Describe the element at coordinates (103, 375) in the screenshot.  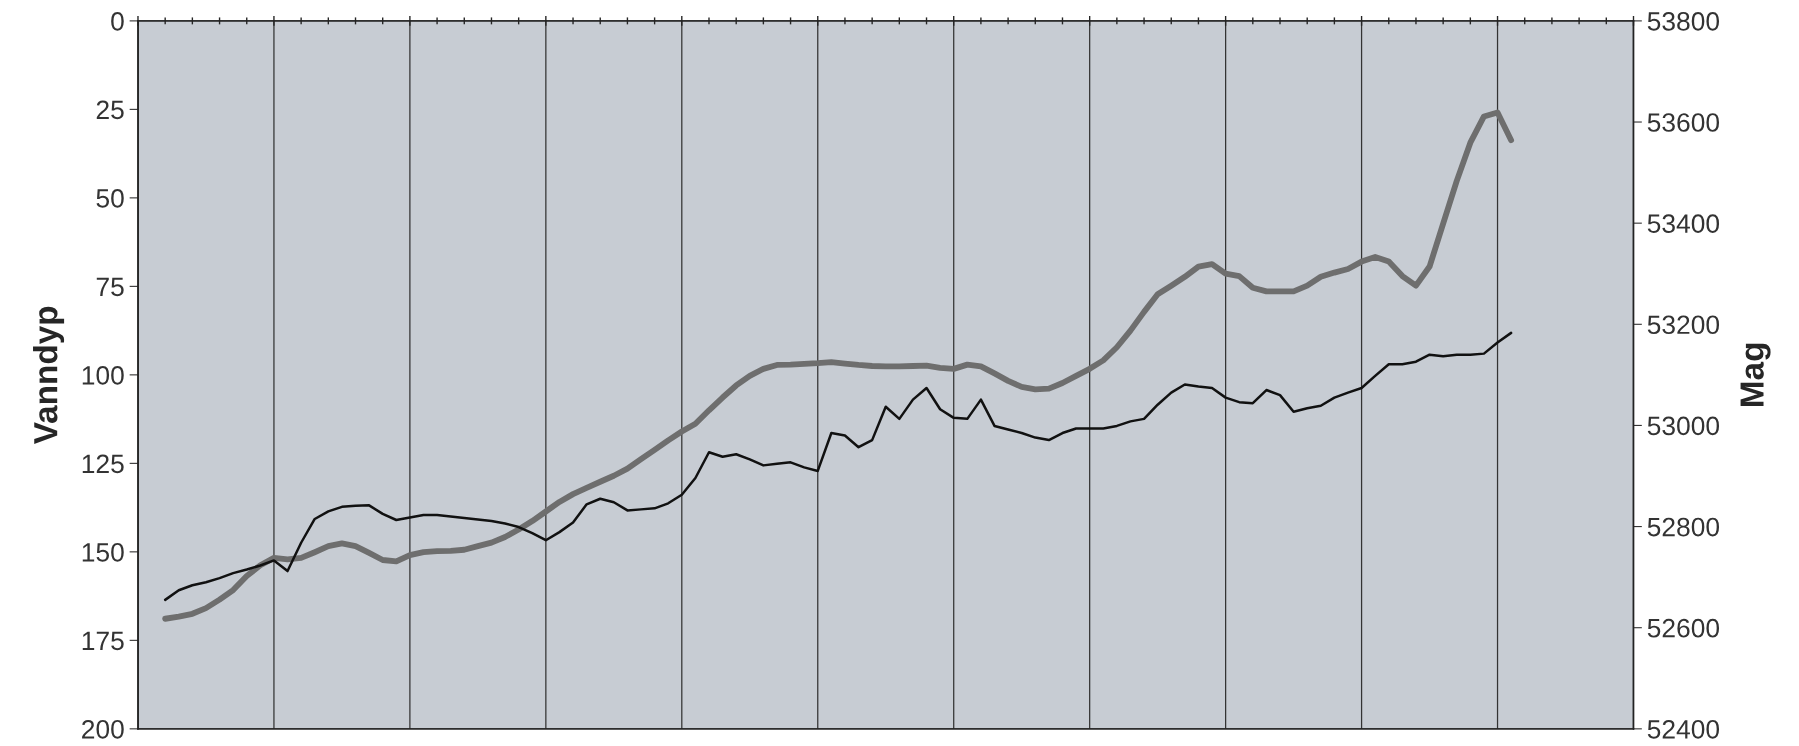
I see `y-tick-label: 100` at that location.